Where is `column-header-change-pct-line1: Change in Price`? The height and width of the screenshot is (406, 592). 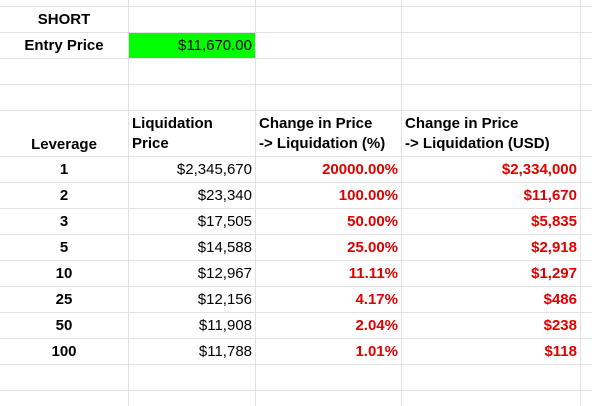 column-header-change-pct-line1: Change in Price is located at coordinates (316, 123).